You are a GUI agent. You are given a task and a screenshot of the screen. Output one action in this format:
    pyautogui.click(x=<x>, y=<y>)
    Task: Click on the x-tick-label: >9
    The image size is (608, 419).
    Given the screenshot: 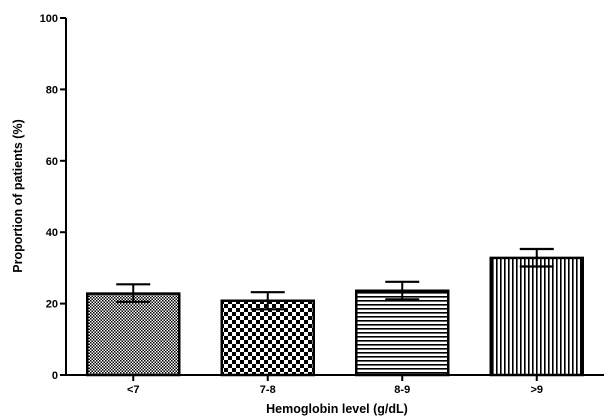 What is the action you would take?
    pyautogui.click(x=536, y=390)
    